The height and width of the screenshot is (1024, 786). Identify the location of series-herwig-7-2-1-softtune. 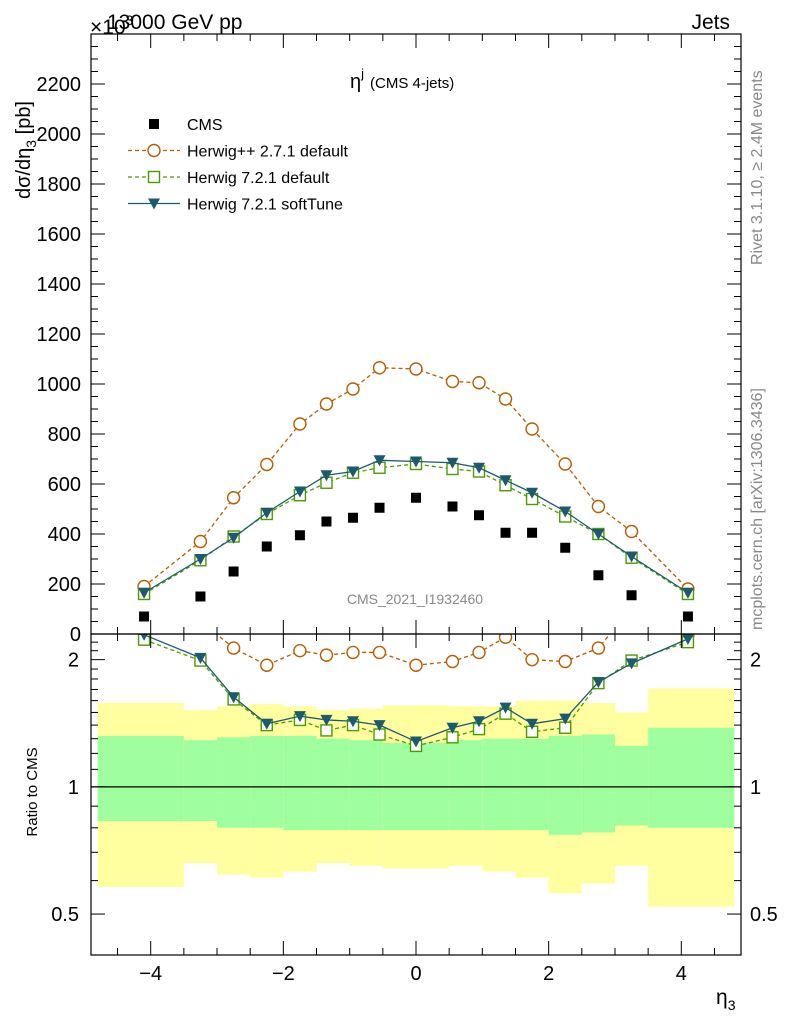
(416, 527).